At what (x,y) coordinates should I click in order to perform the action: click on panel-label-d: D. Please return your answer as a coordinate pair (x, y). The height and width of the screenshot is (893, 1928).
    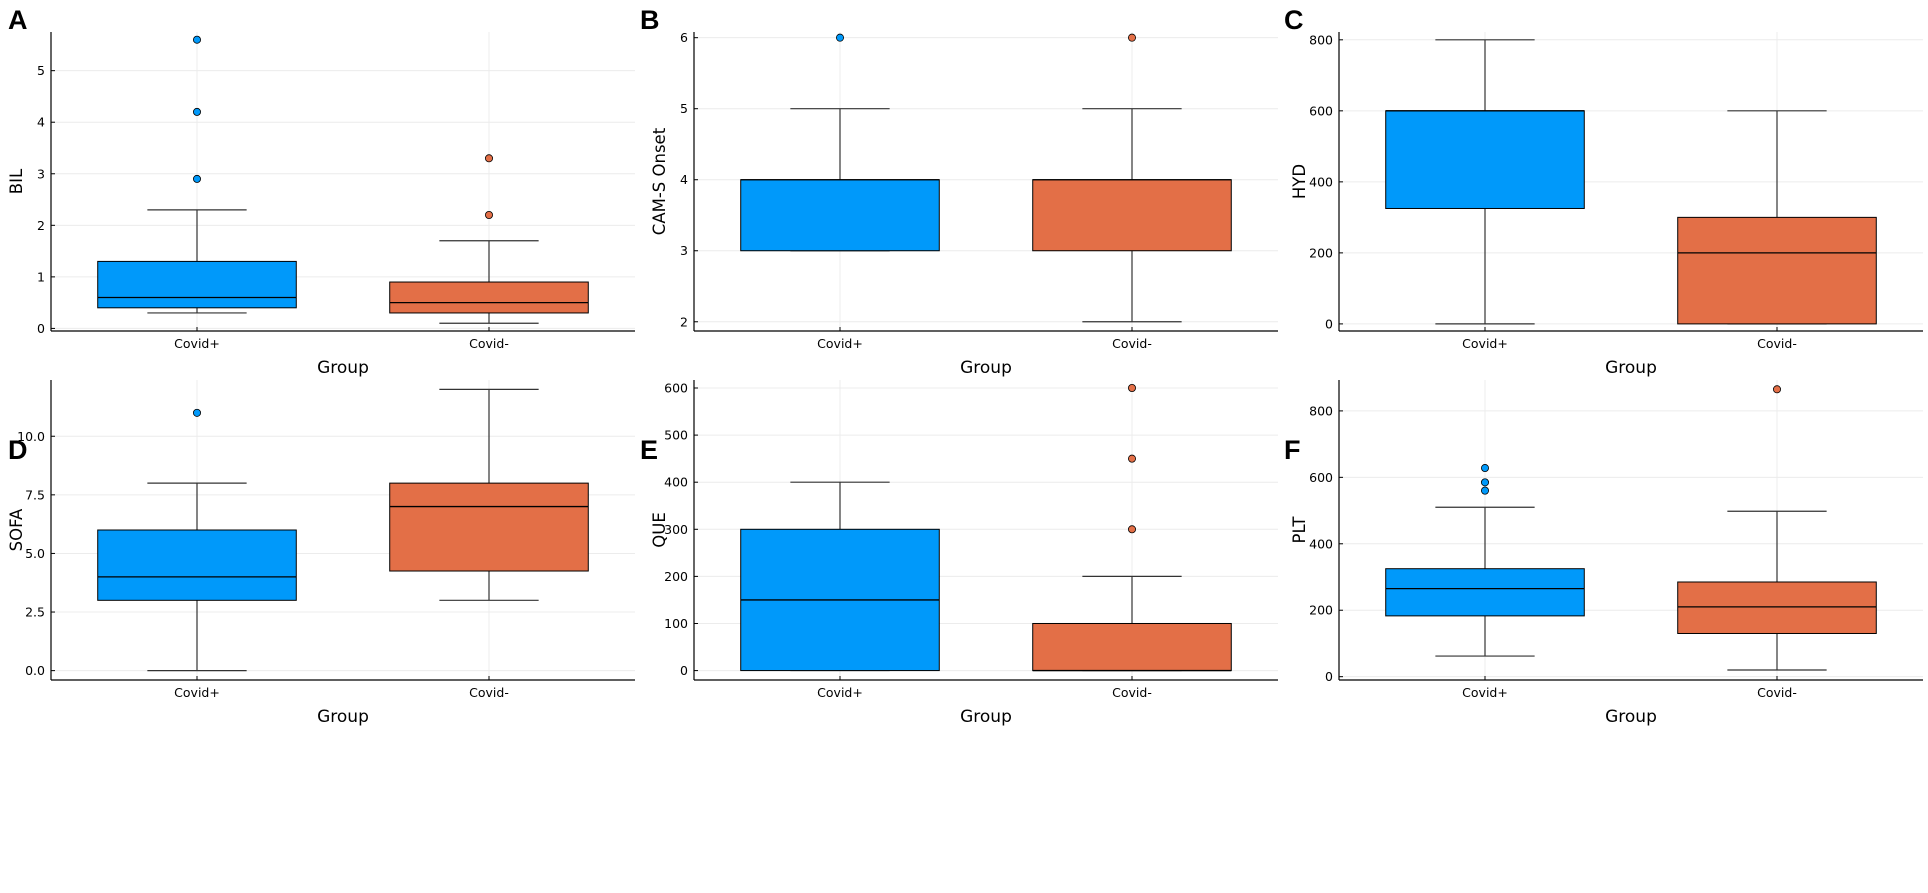
    Looking at the image, I should click on (18, 450).